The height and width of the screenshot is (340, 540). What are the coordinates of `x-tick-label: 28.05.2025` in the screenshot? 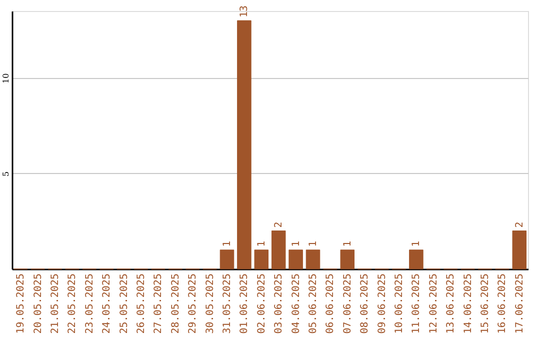 It's located at (176, 304).